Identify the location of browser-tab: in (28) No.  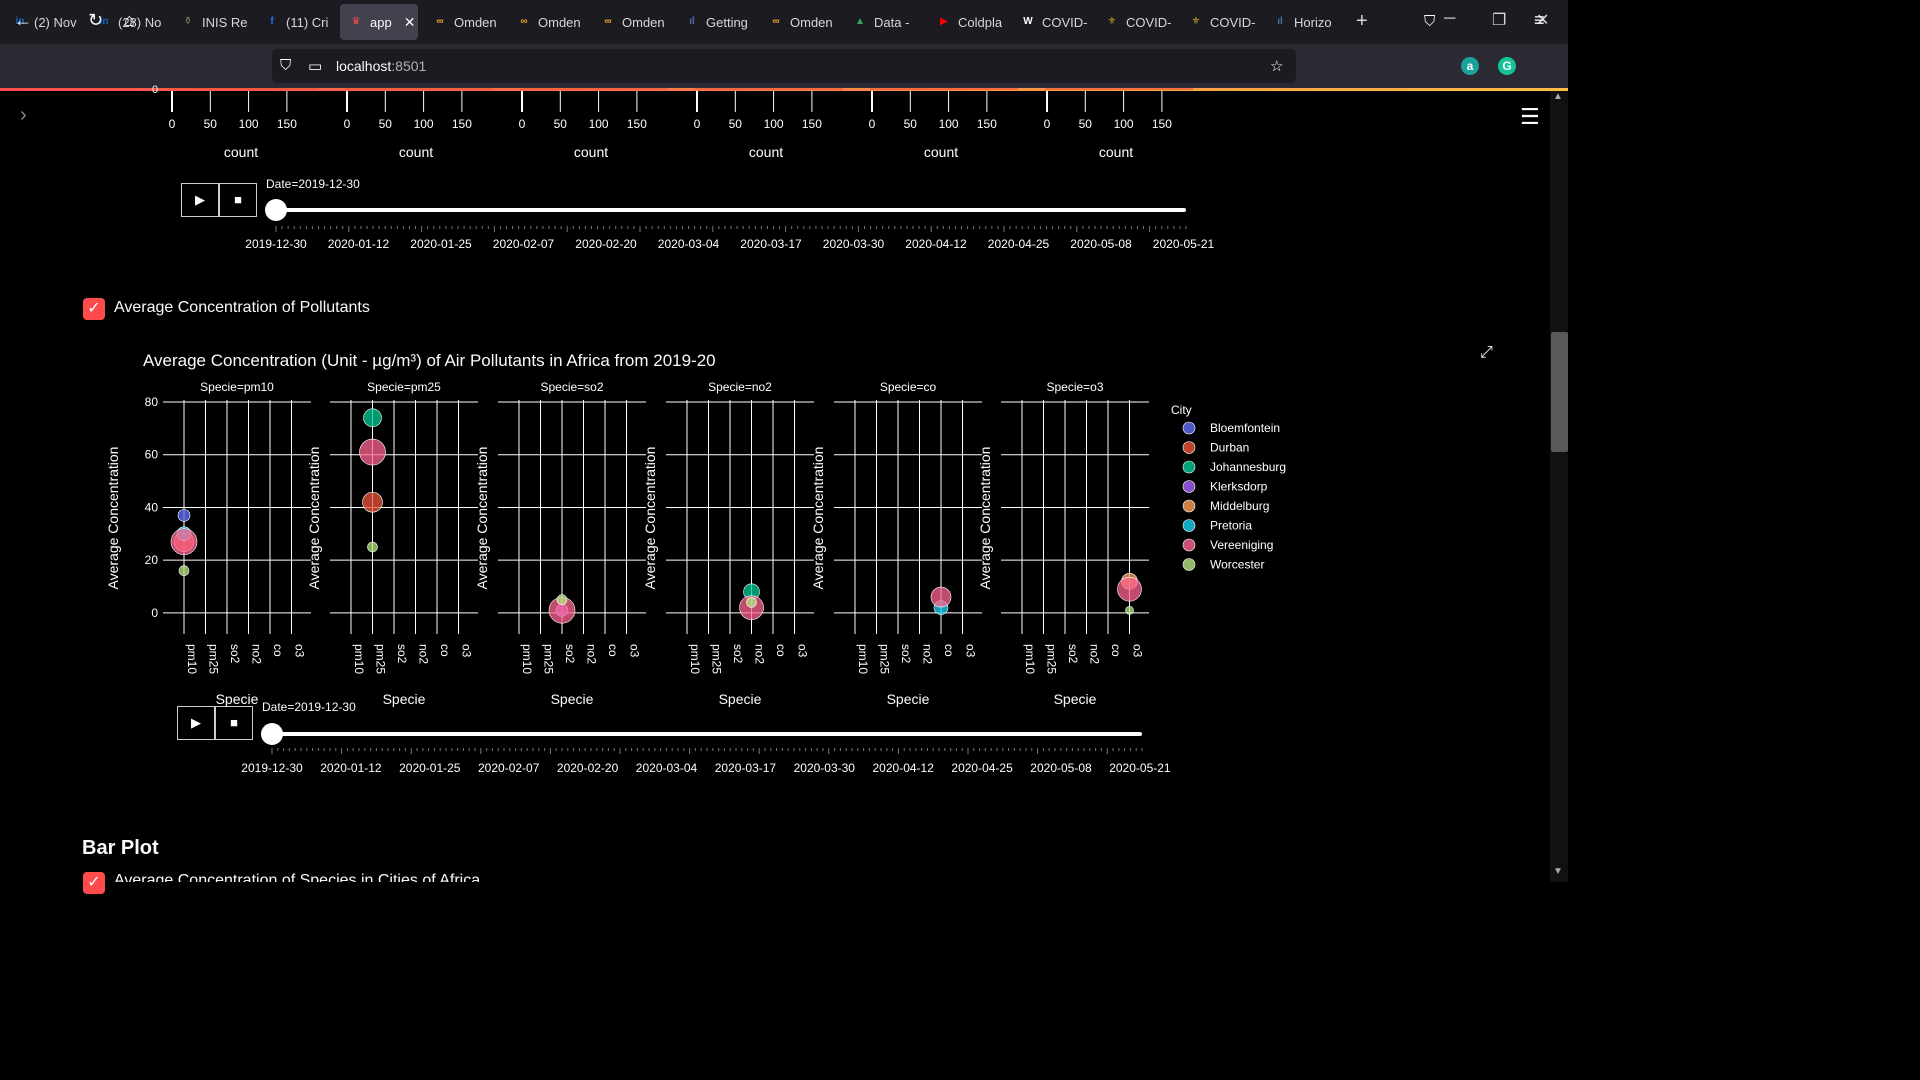
(129, 22).